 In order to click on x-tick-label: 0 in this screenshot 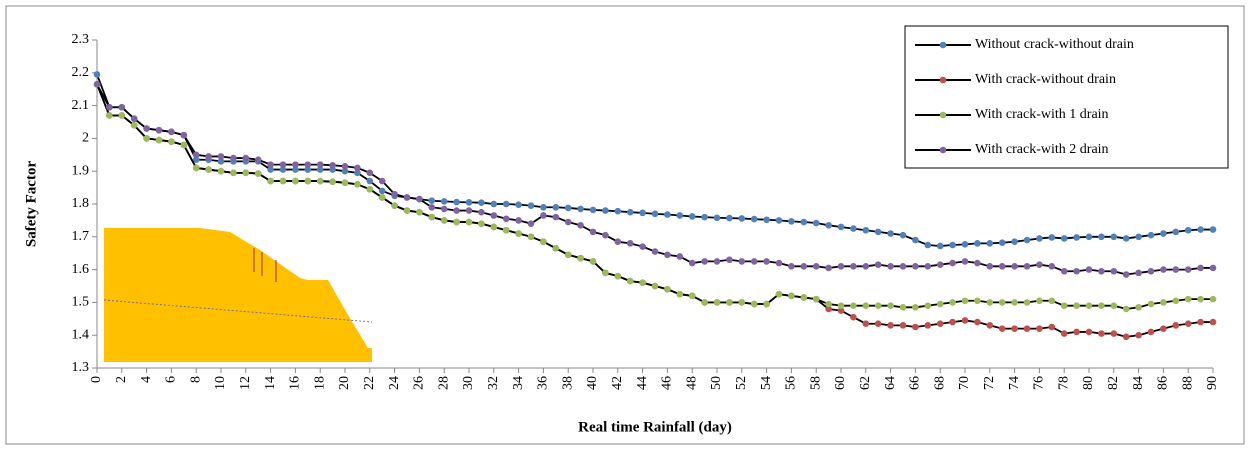, I will do `click(96, 379)`.